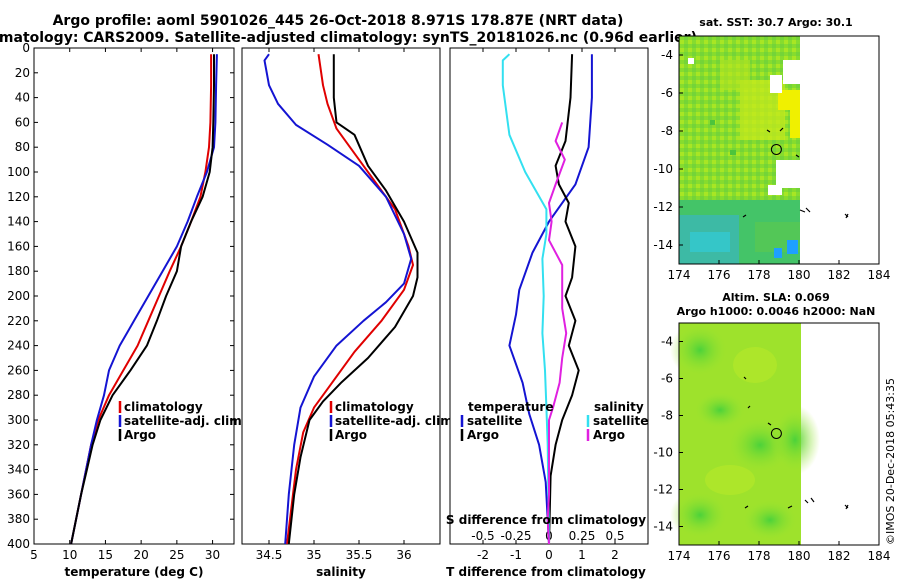  I want to click on temperature-axis-label: temperature (deg C), so click(134, 572).